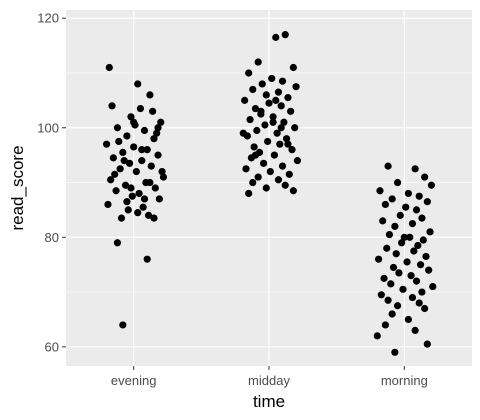  I want to click on x-tick-label-morning: morning, so click(404, 380).